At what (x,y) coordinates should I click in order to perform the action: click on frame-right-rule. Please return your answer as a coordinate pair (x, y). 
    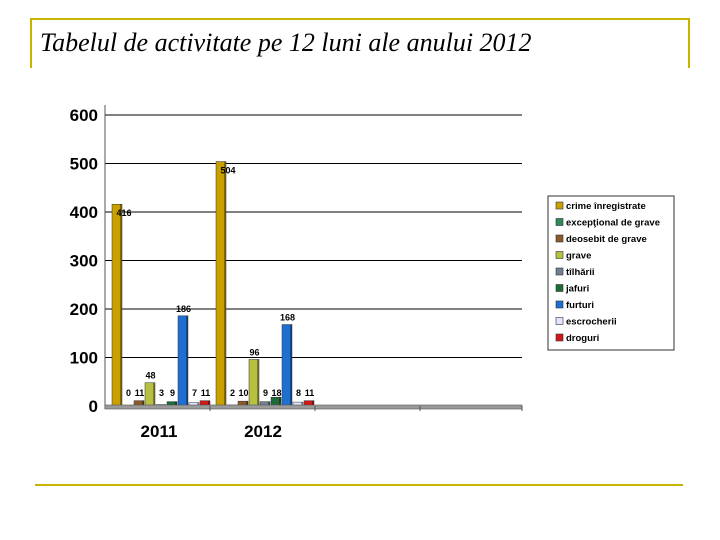
    Looking at the image, I should click on (689, 43).